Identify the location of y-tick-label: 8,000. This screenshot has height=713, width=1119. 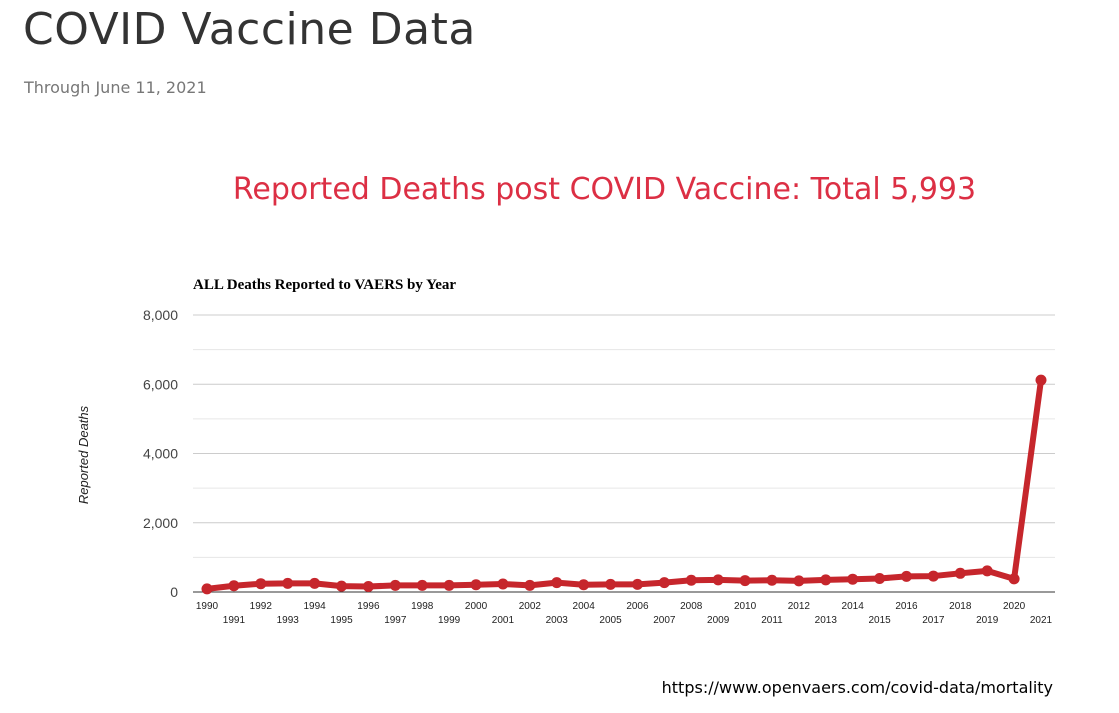
(160, 315).